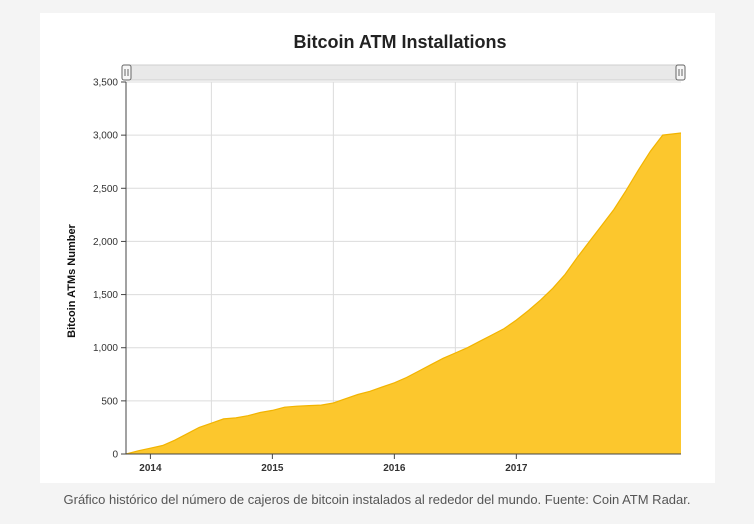 This screenshot has width=754, height=524. I want to click on y-tick-label: 2,000, so click(105, 242).